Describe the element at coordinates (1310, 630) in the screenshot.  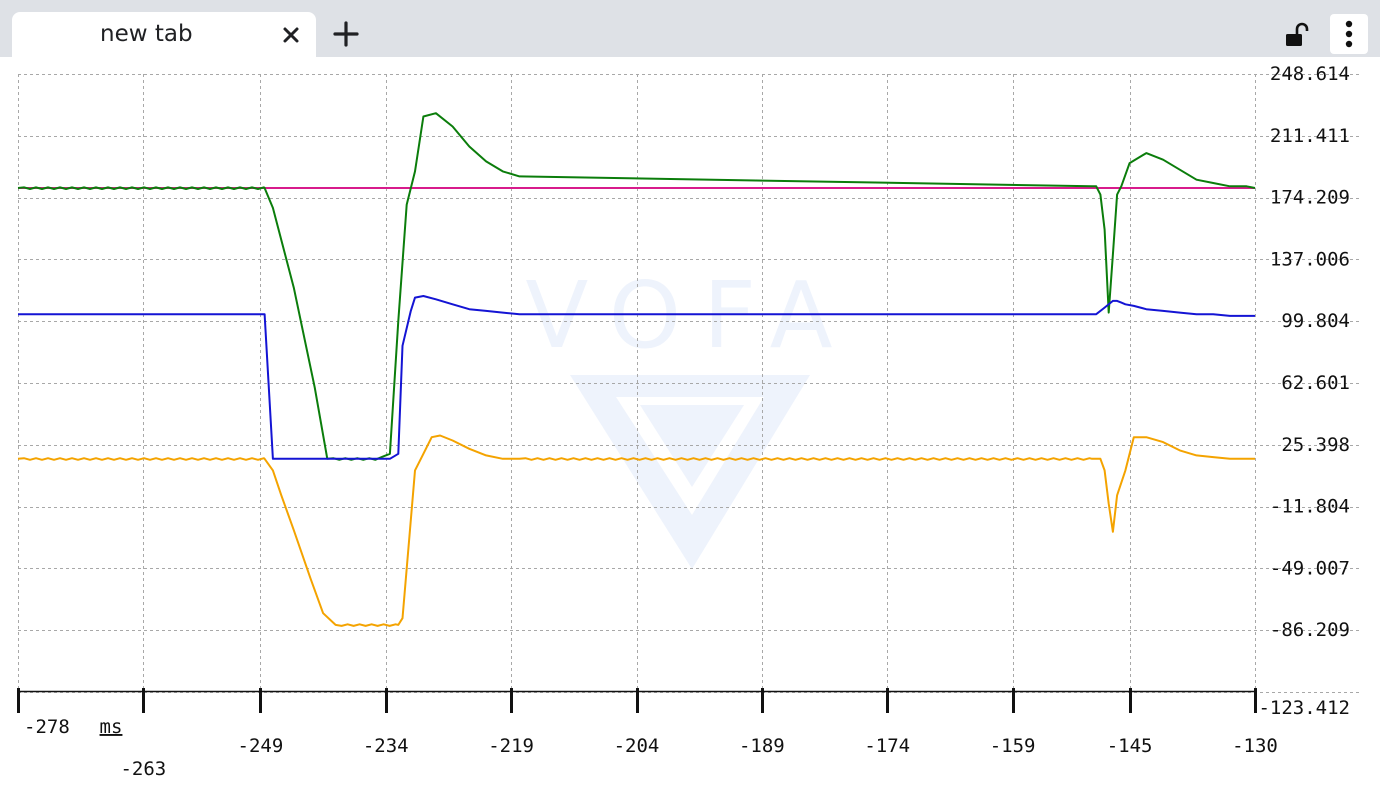
I see `y-tick-label: -86.209` at that location.